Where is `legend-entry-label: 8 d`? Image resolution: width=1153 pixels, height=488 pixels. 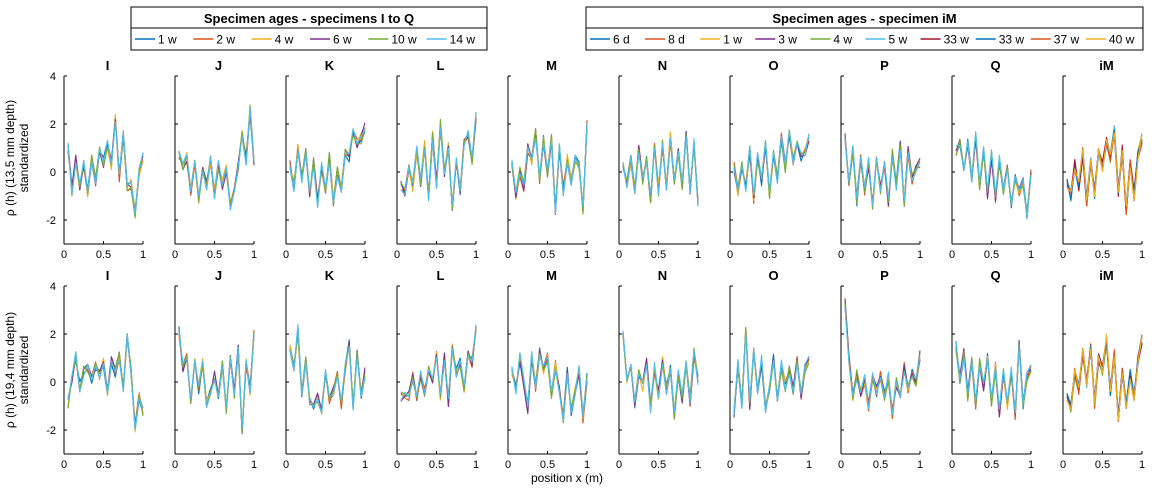 legend-entry-label: 8 d is located at coordinates (676, 40).